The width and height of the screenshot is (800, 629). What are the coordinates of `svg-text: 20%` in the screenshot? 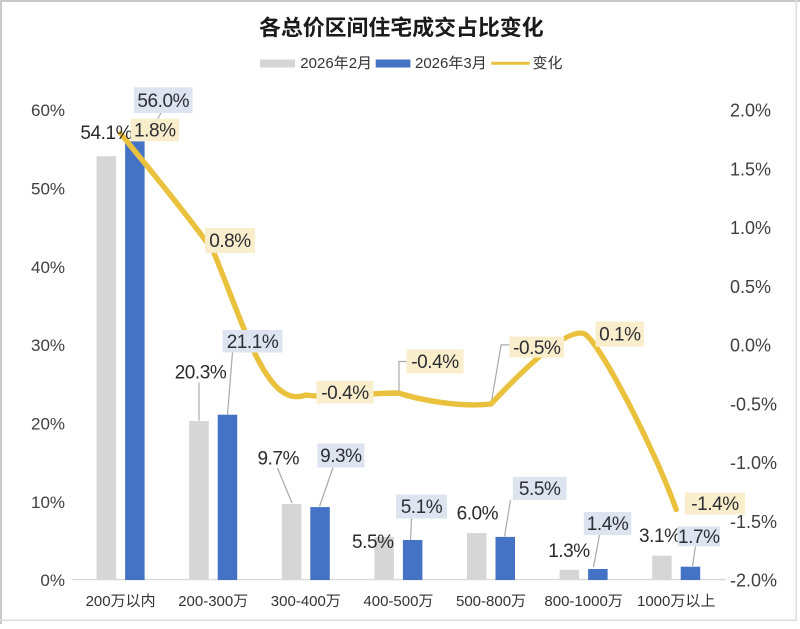 It's located at (48, 424).